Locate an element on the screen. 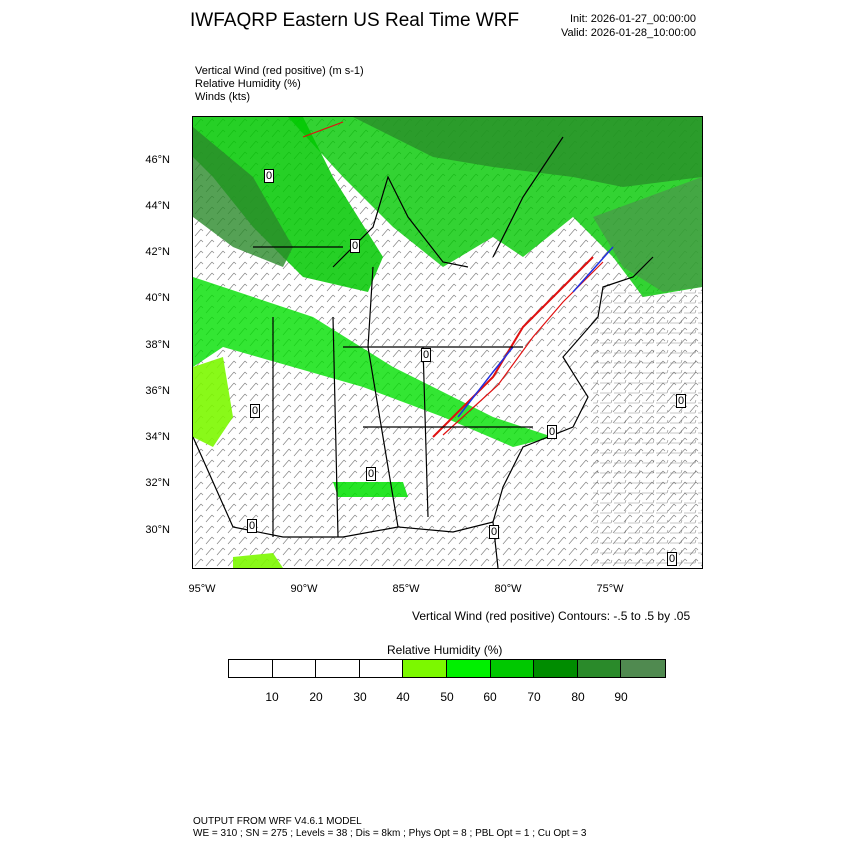 This screenshot has height=850, width=850. lat-label: 44°N is located at coordinates (157, 206).